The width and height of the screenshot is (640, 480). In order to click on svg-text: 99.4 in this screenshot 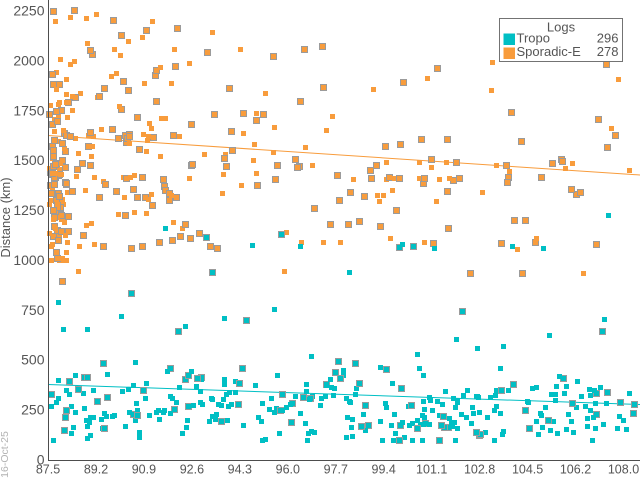, I will do `click(384, 470)`.